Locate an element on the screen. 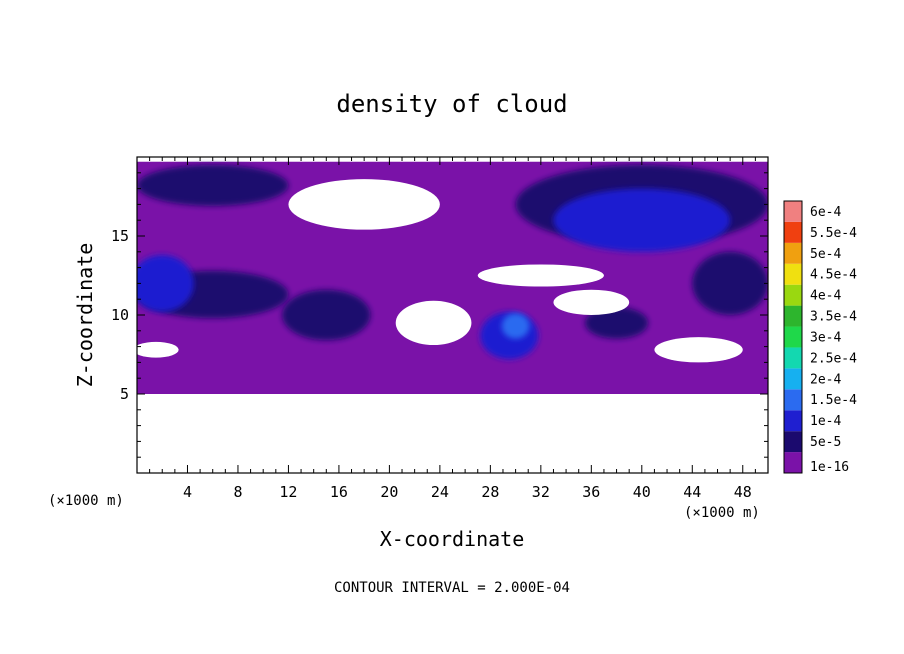 This screenshot has height=654, width=904. colorbar-label: 5e-5 is located at coordinates (825, 442).